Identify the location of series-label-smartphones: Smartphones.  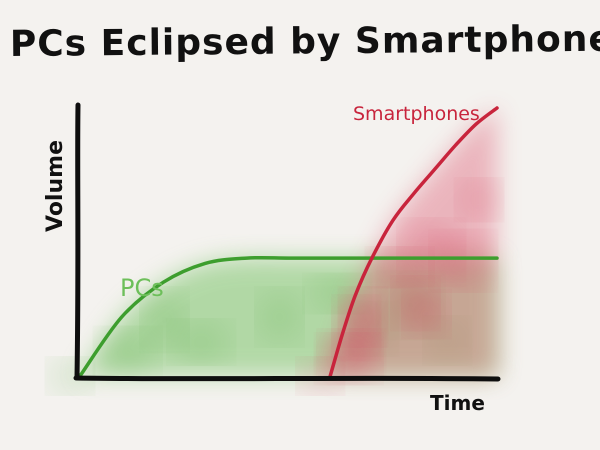
(416, 114).